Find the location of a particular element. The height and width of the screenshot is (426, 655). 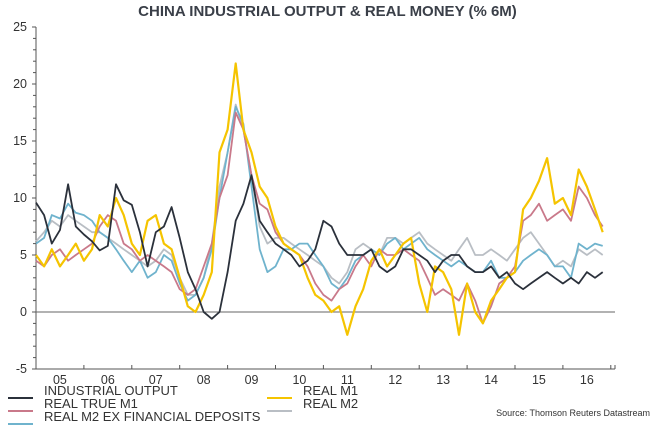

legend-label: REAL M1 is located at coordinates (330, 390).